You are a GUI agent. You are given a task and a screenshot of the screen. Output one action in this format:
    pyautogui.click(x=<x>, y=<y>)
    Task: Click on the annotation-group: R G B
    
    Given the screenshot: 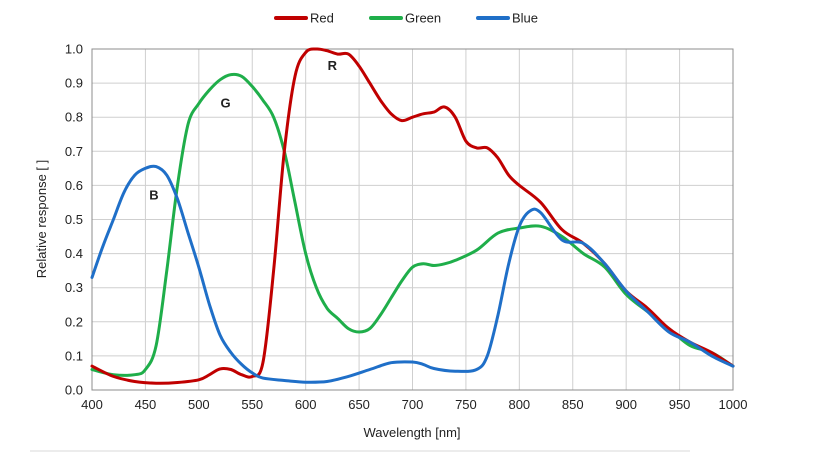 What is the action you would take?
    pyautogui.click(x=243, y=130)
    